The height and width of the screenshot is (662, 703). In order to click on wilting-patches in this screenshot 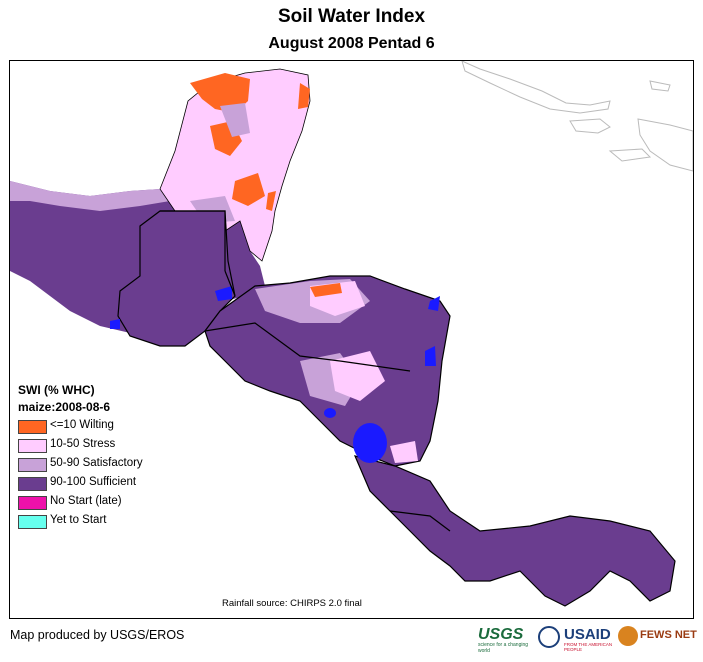, I will do `click(250, 142)`.